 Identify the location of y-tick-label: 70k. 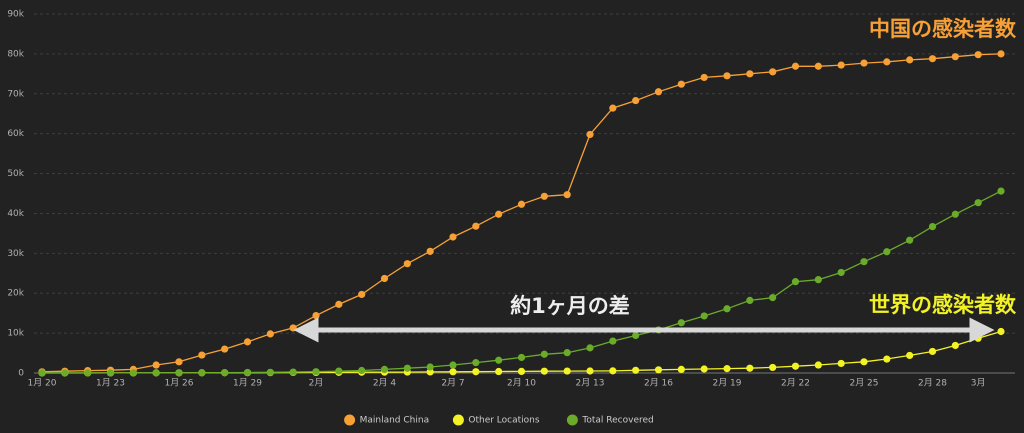
(15, 94).